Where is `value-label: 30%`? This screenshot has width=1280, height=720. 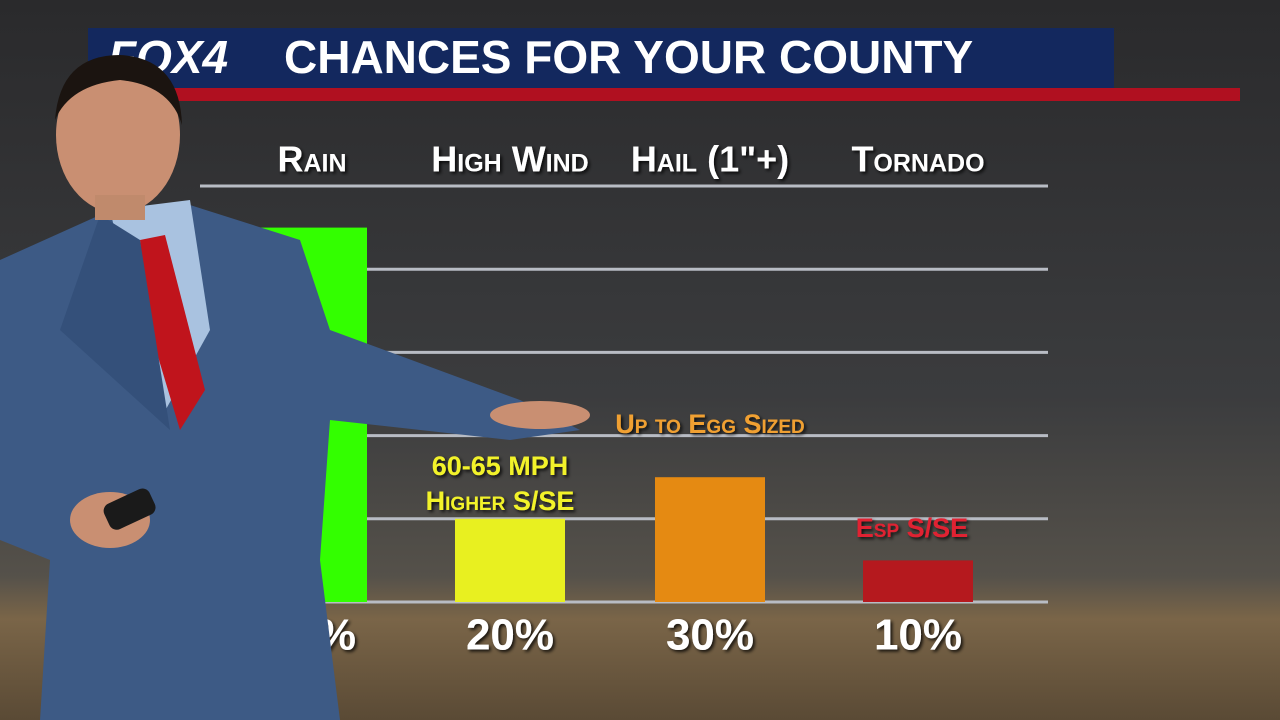
value-label: 30% is located at coordinates (710, 635).